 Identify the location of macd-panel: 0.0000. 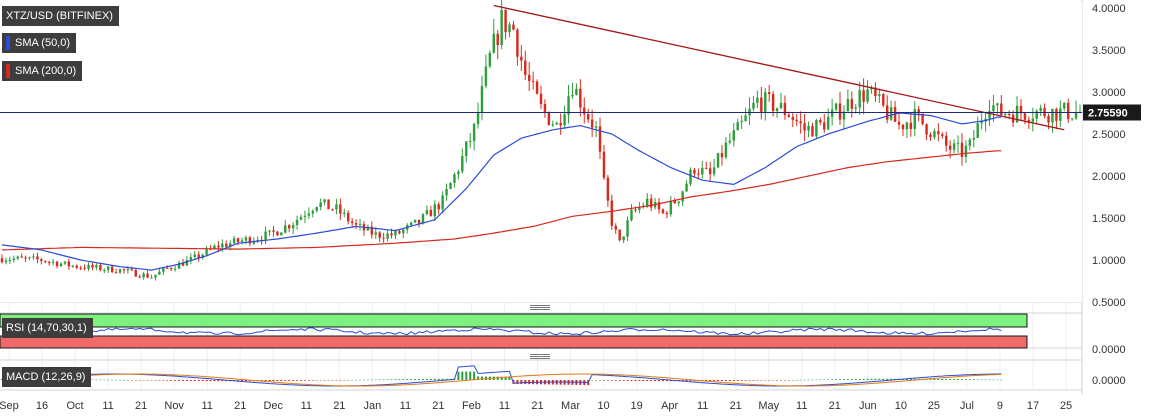
(563, 376).